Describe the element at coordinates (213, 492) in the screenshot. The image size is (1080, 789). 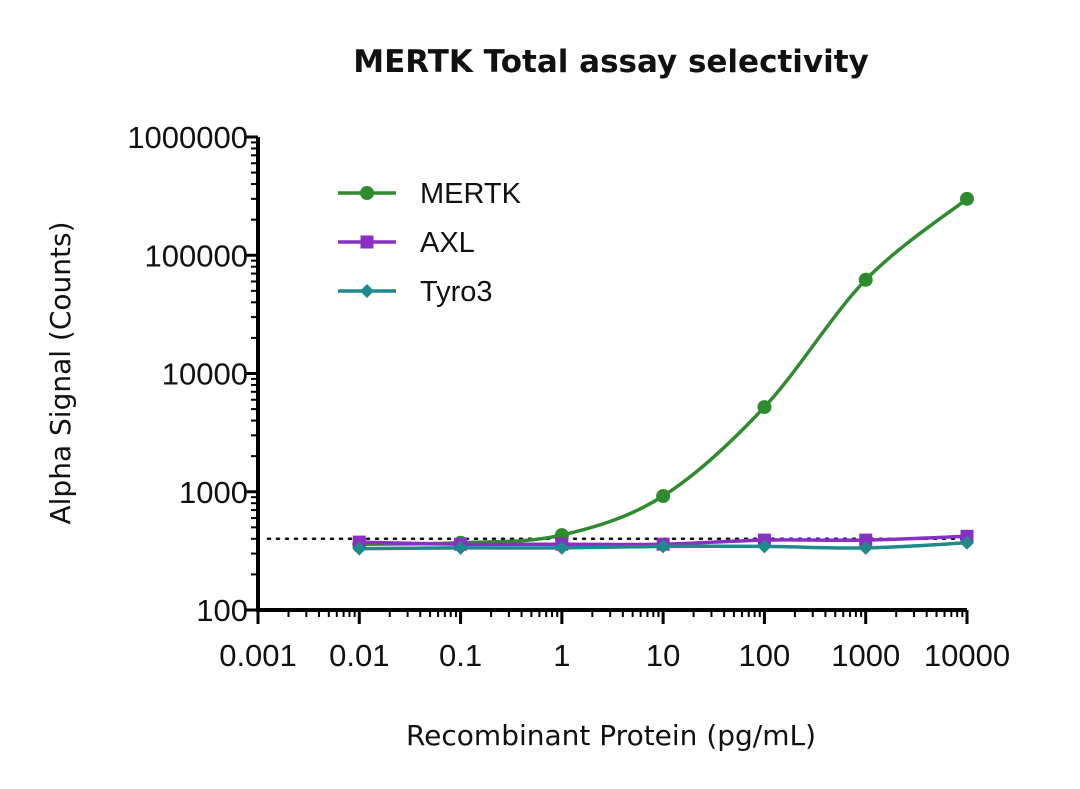
I see `y-tick-label: 1000` at that location.